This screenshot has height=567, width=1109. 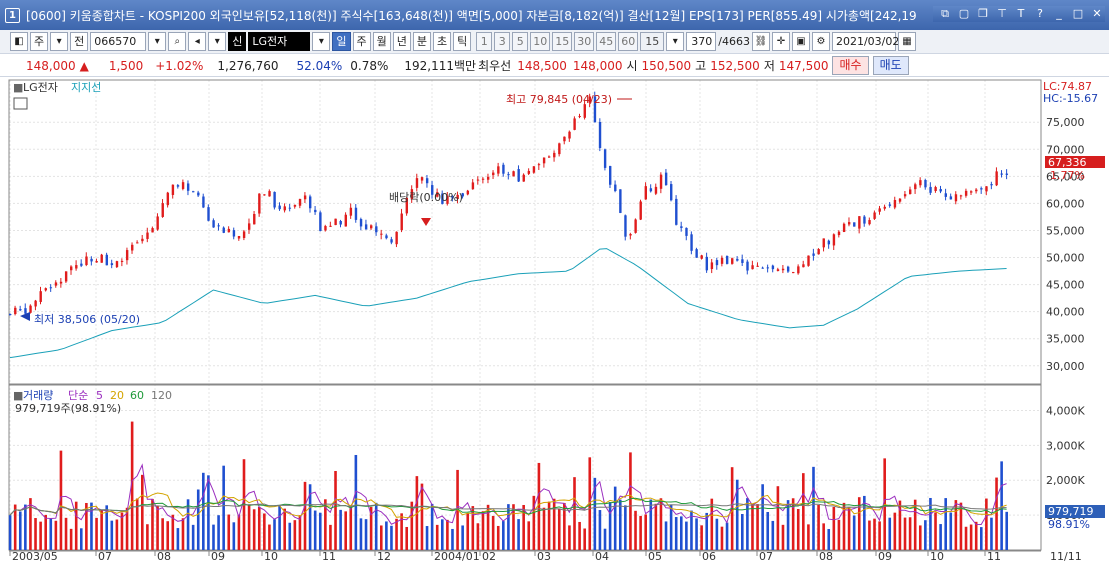 What do you see at coordinates (421, 41) in the screenshot?
I see `period-button-4: 분` at bounding box center [421, 41].